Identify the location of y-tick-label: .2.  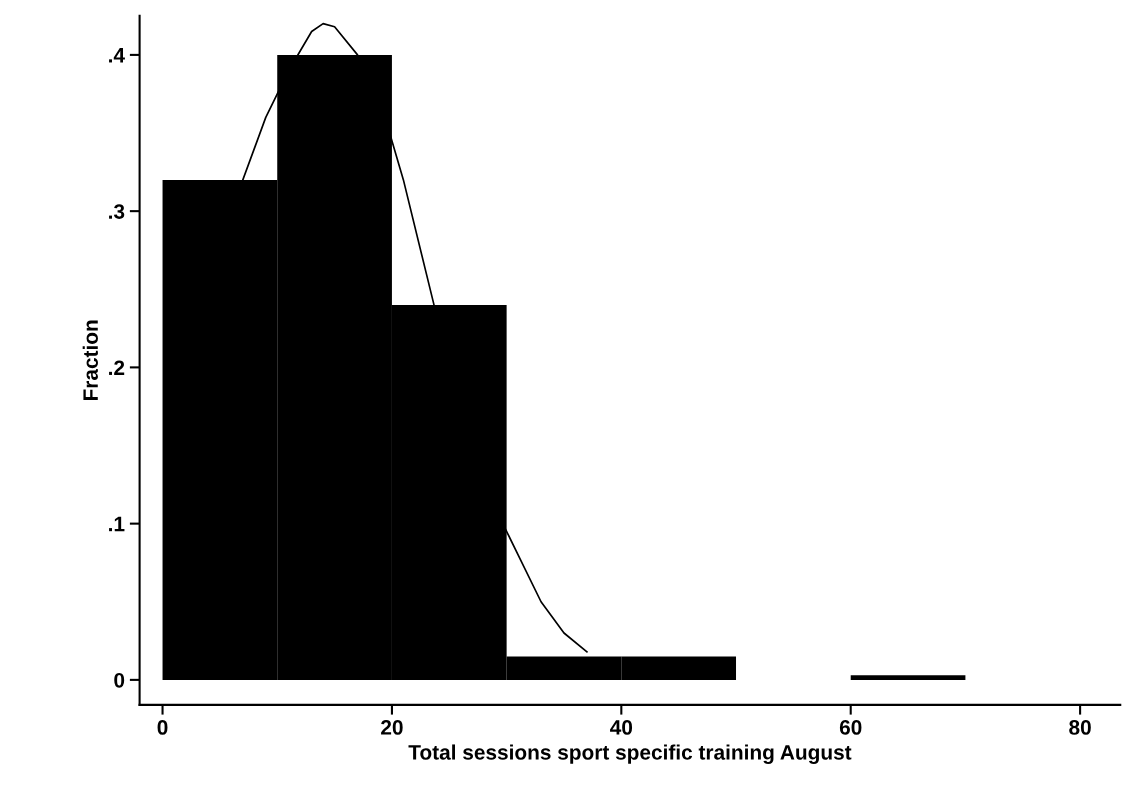
(117, 367).